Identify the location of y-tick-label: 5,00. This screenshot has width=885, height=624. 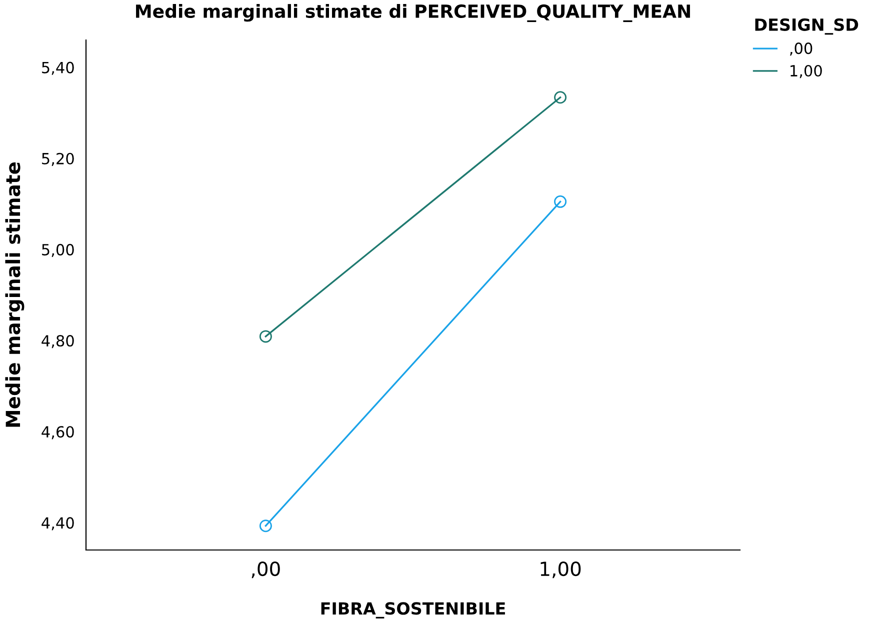
(58, 251).